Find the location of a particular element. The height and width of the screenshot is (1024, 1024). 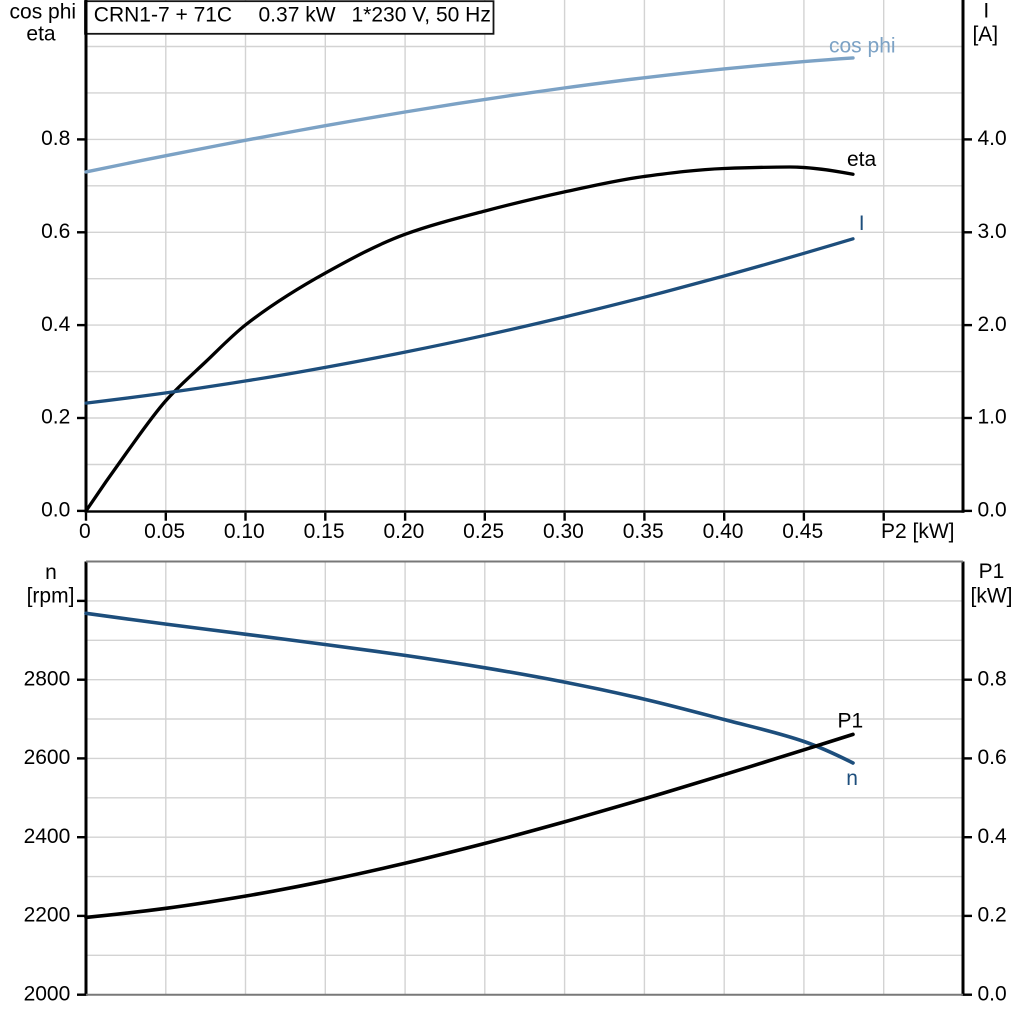

svg-text: CRN1-7 + 71C is located at coordinates (163, 15).